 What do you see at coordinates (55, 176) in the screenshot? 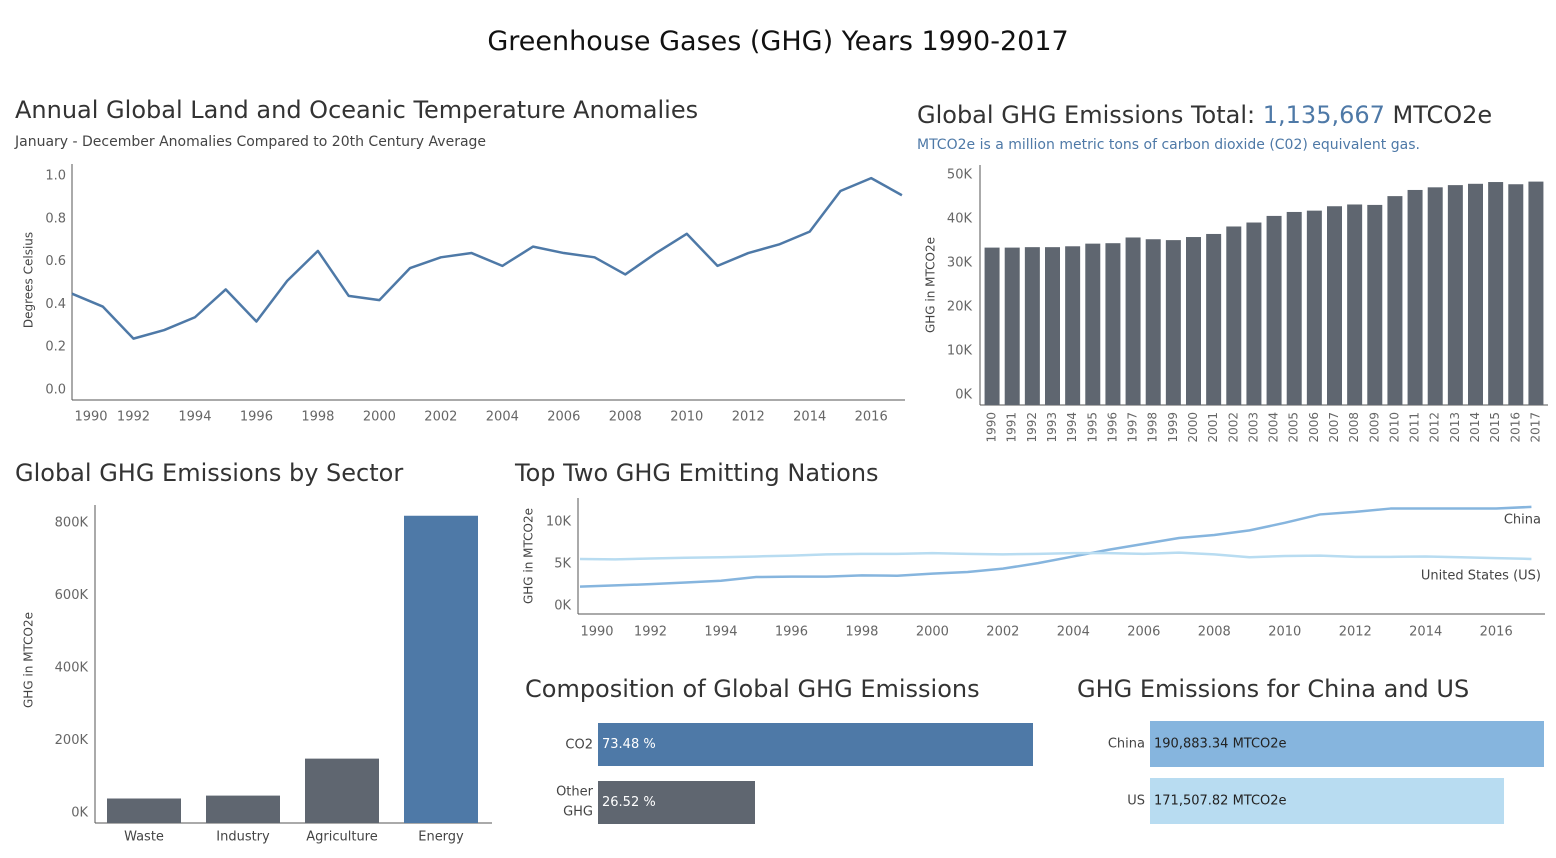
I see `temperature-y-tick: 1.0` at bounding box center [55, 176].